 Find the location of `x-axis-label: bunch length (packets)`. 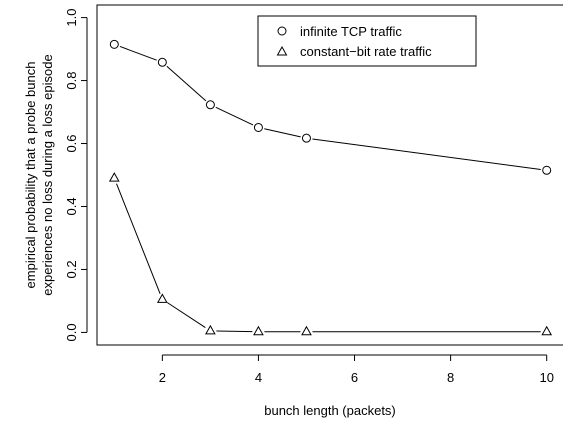

x-axis-label: bunch length (packets) is located at coordinates (330, 410).